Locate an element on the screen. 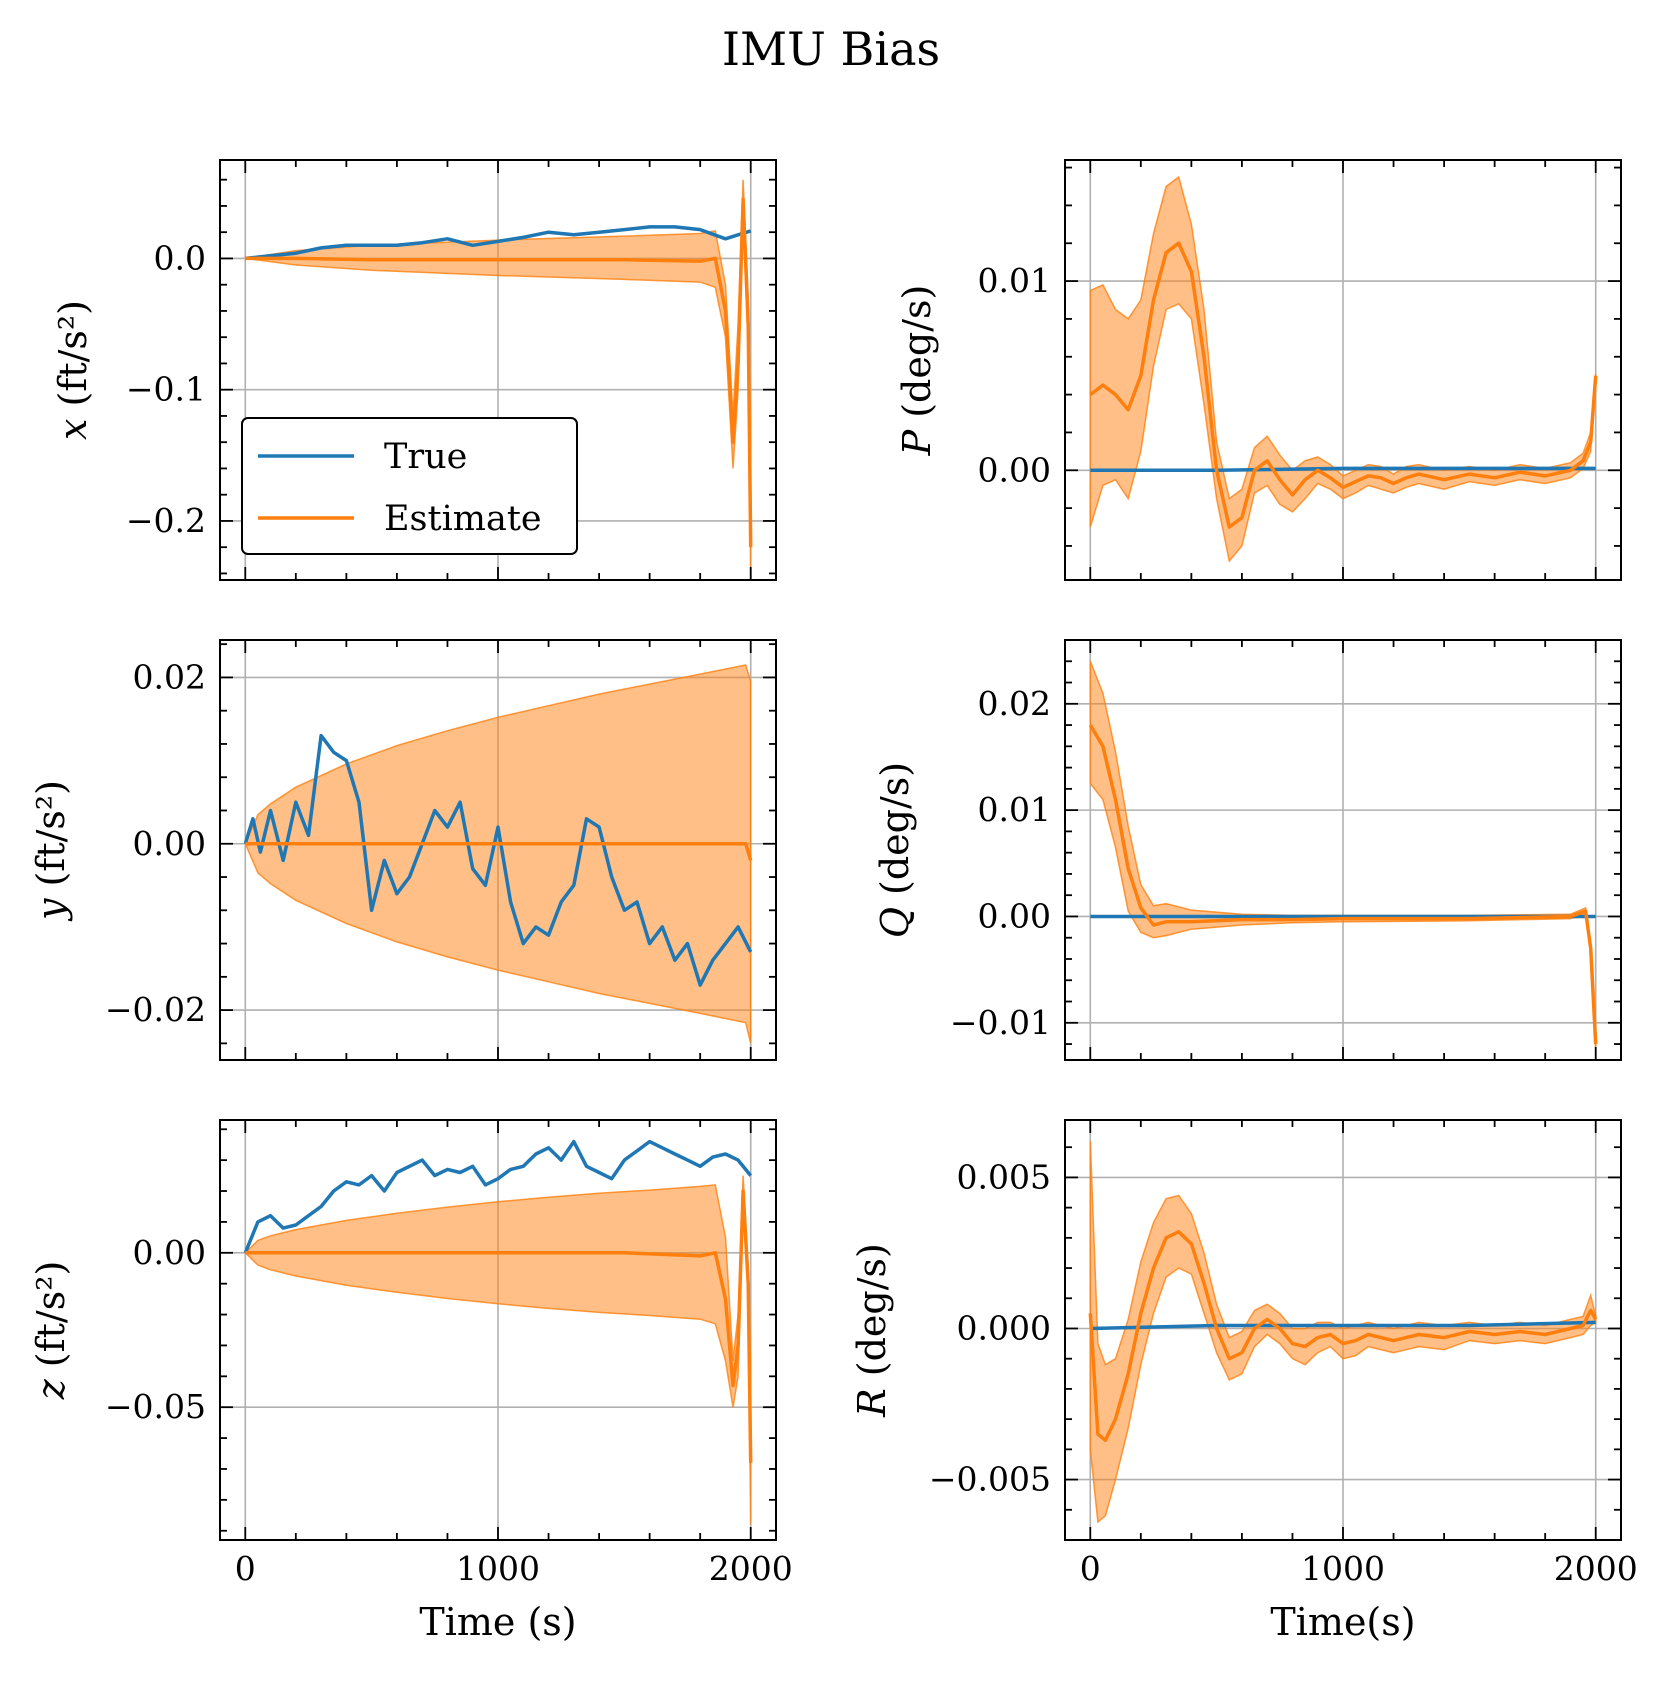  y-axis-symbol: x is located at coordinates (73, 429).